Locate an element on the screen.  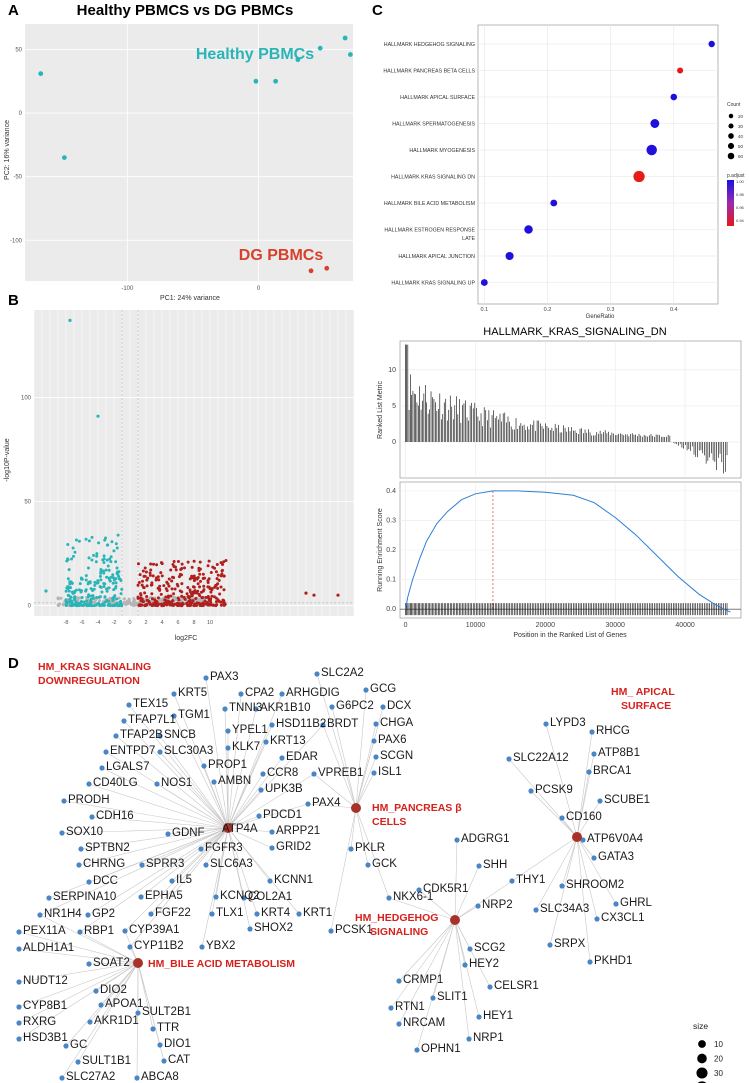
network-gene-label: TFAP2B is located at coordinates (141, 735).